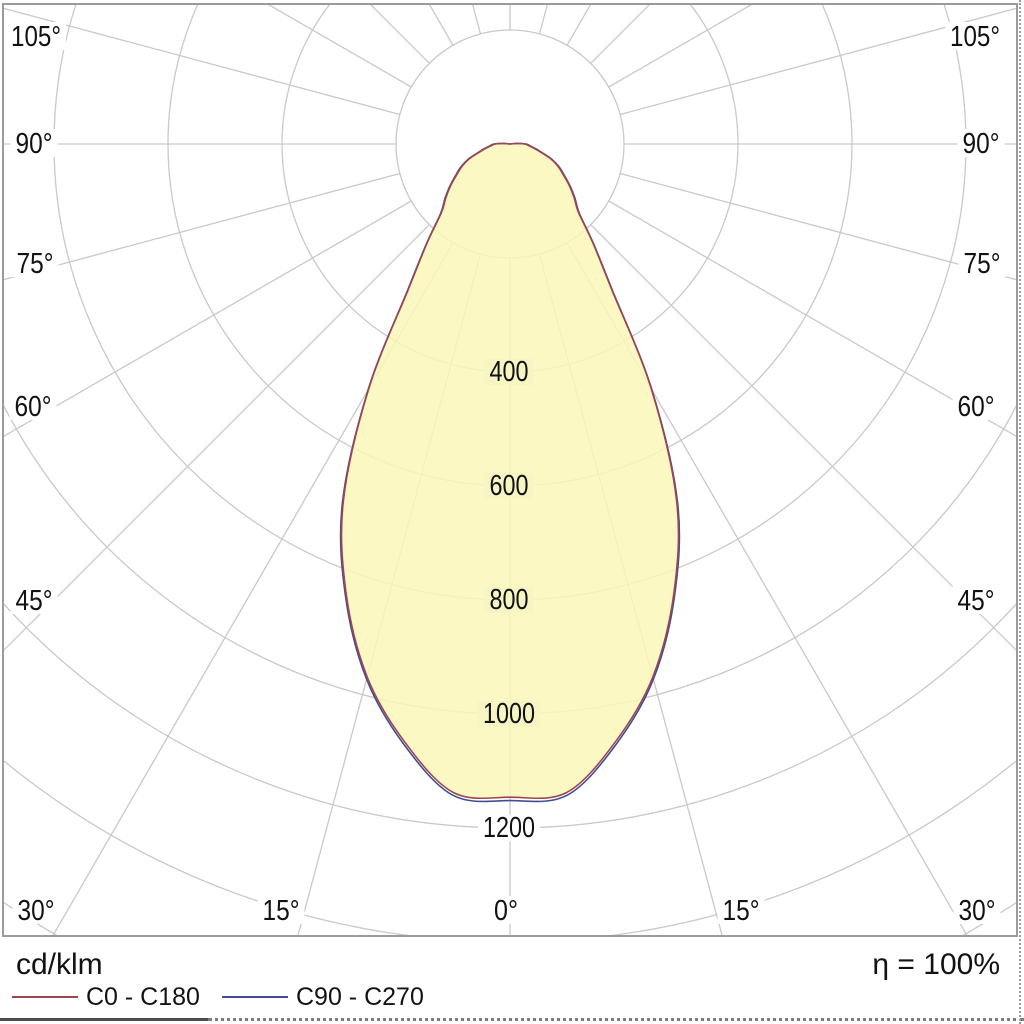 This screenshot has width=1024, height=1024. I want to click on ring-label-600: 600, so click(509, 486).